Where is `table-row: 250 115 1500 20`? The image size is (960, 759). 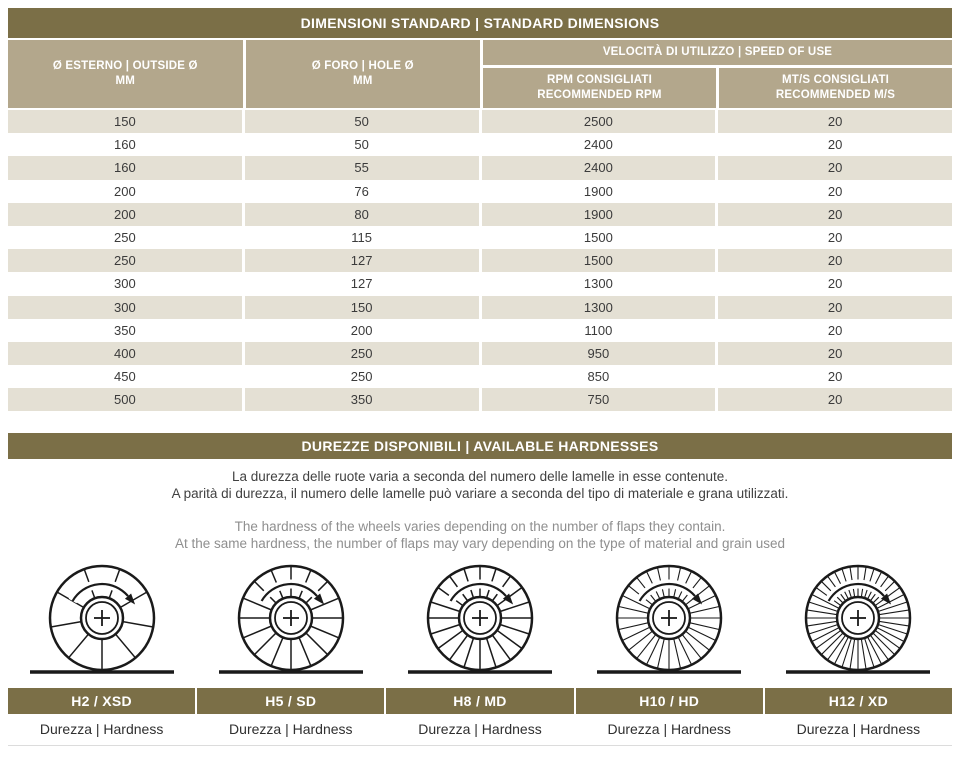 table-row: 250 115 1500 20 is located at coordinates (480, 237).